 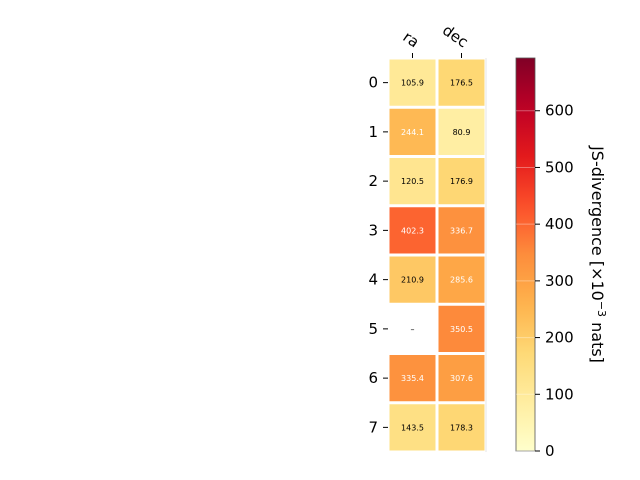 I want to click on cell-value-label: 176.5, so click(x=461, y=83).